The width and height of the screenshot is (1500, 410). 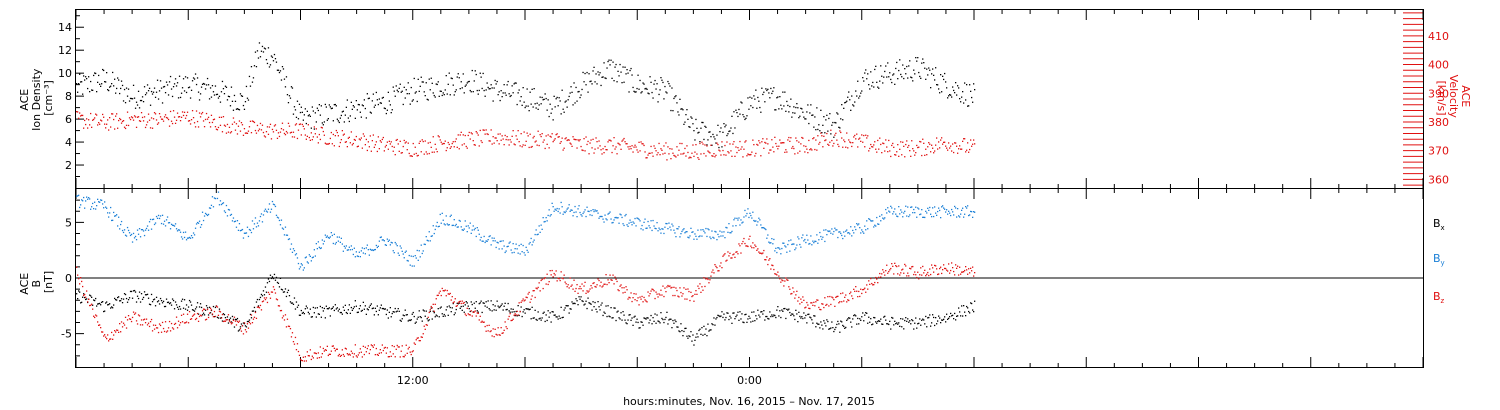 I want to click on legend-by: By, so click(x=1439, y=259).